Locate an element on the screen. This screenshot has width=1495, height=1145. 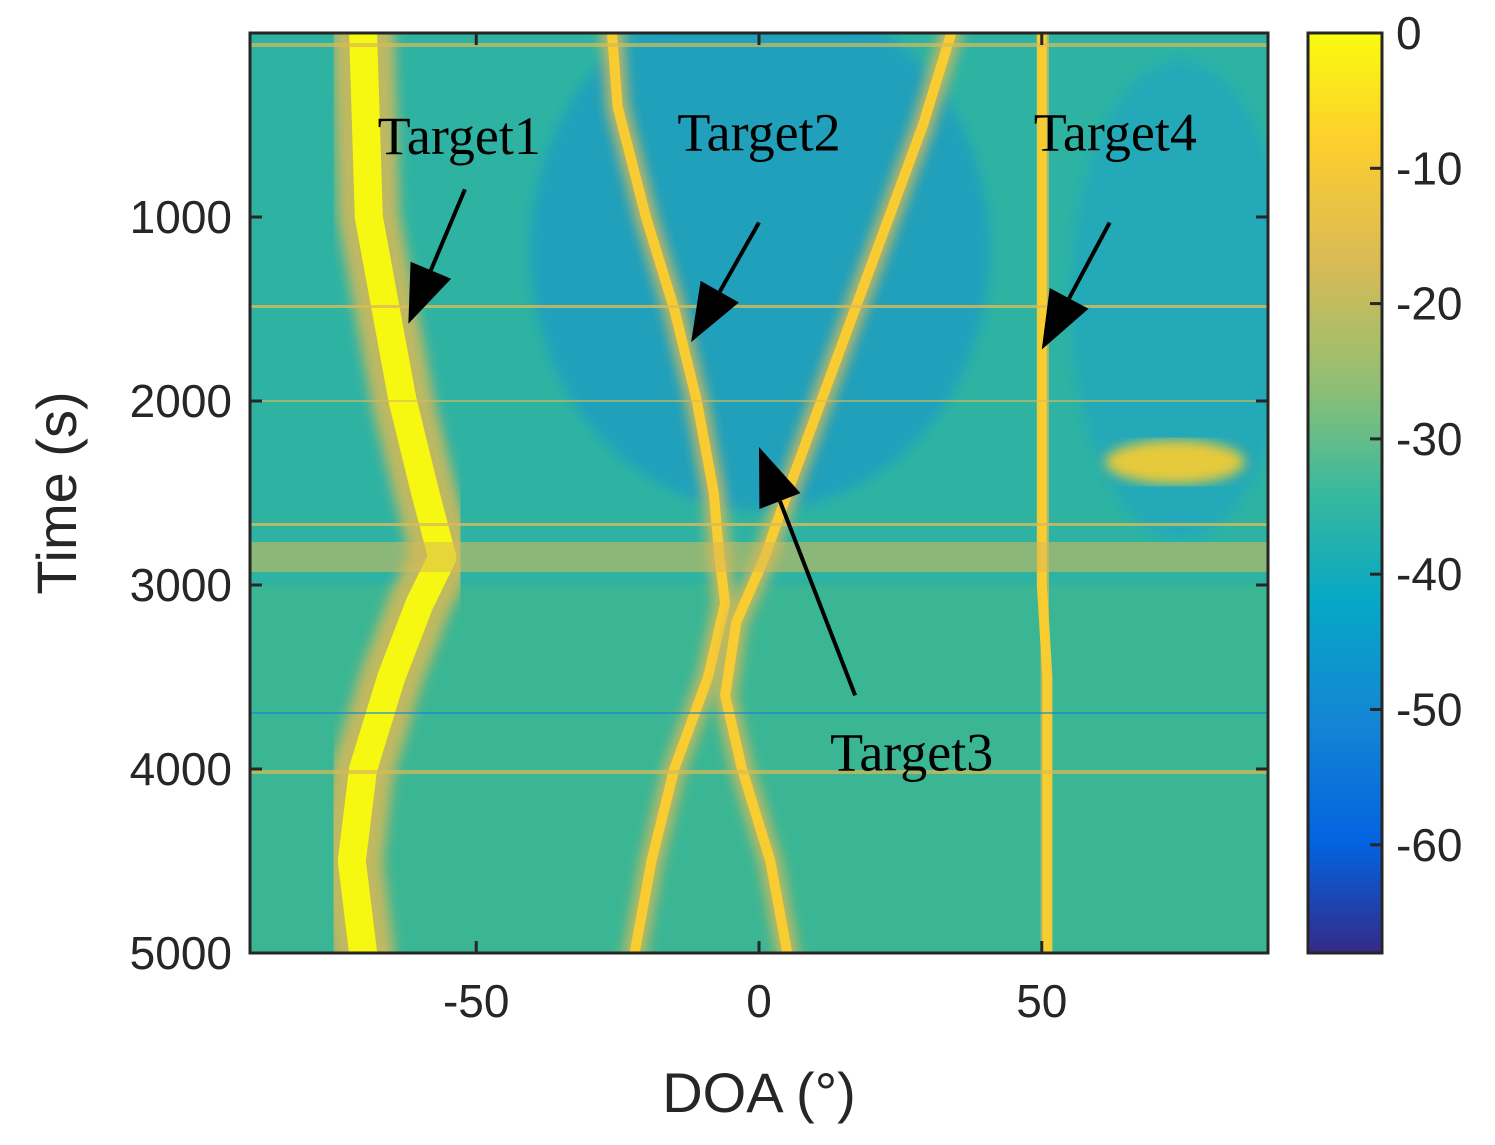
x-tick-label: 0 is located at coordinates (759, 1001).